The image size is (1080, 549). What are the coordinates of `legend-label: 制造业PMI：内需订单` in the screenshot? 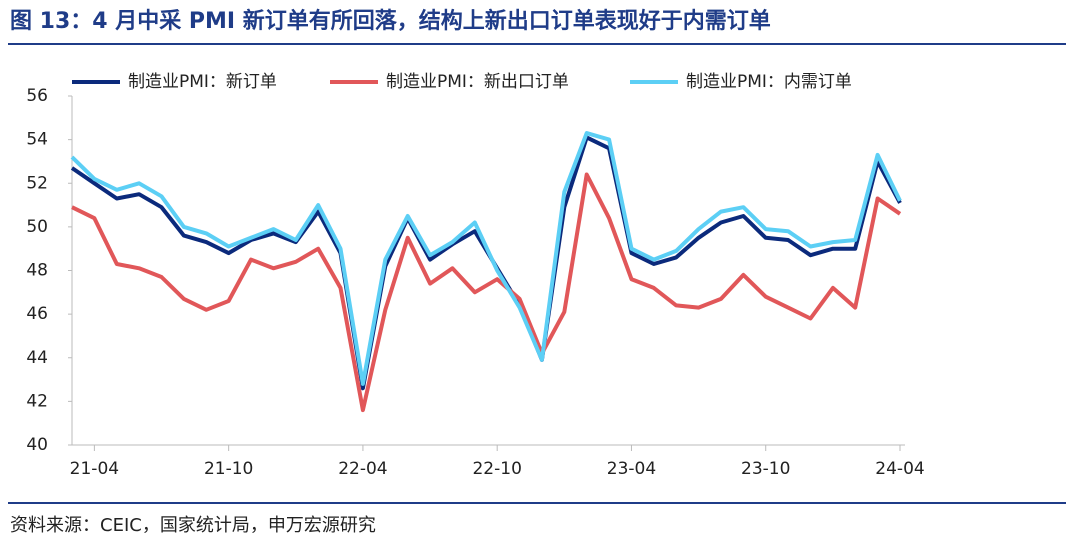 It's located at (769, 82).